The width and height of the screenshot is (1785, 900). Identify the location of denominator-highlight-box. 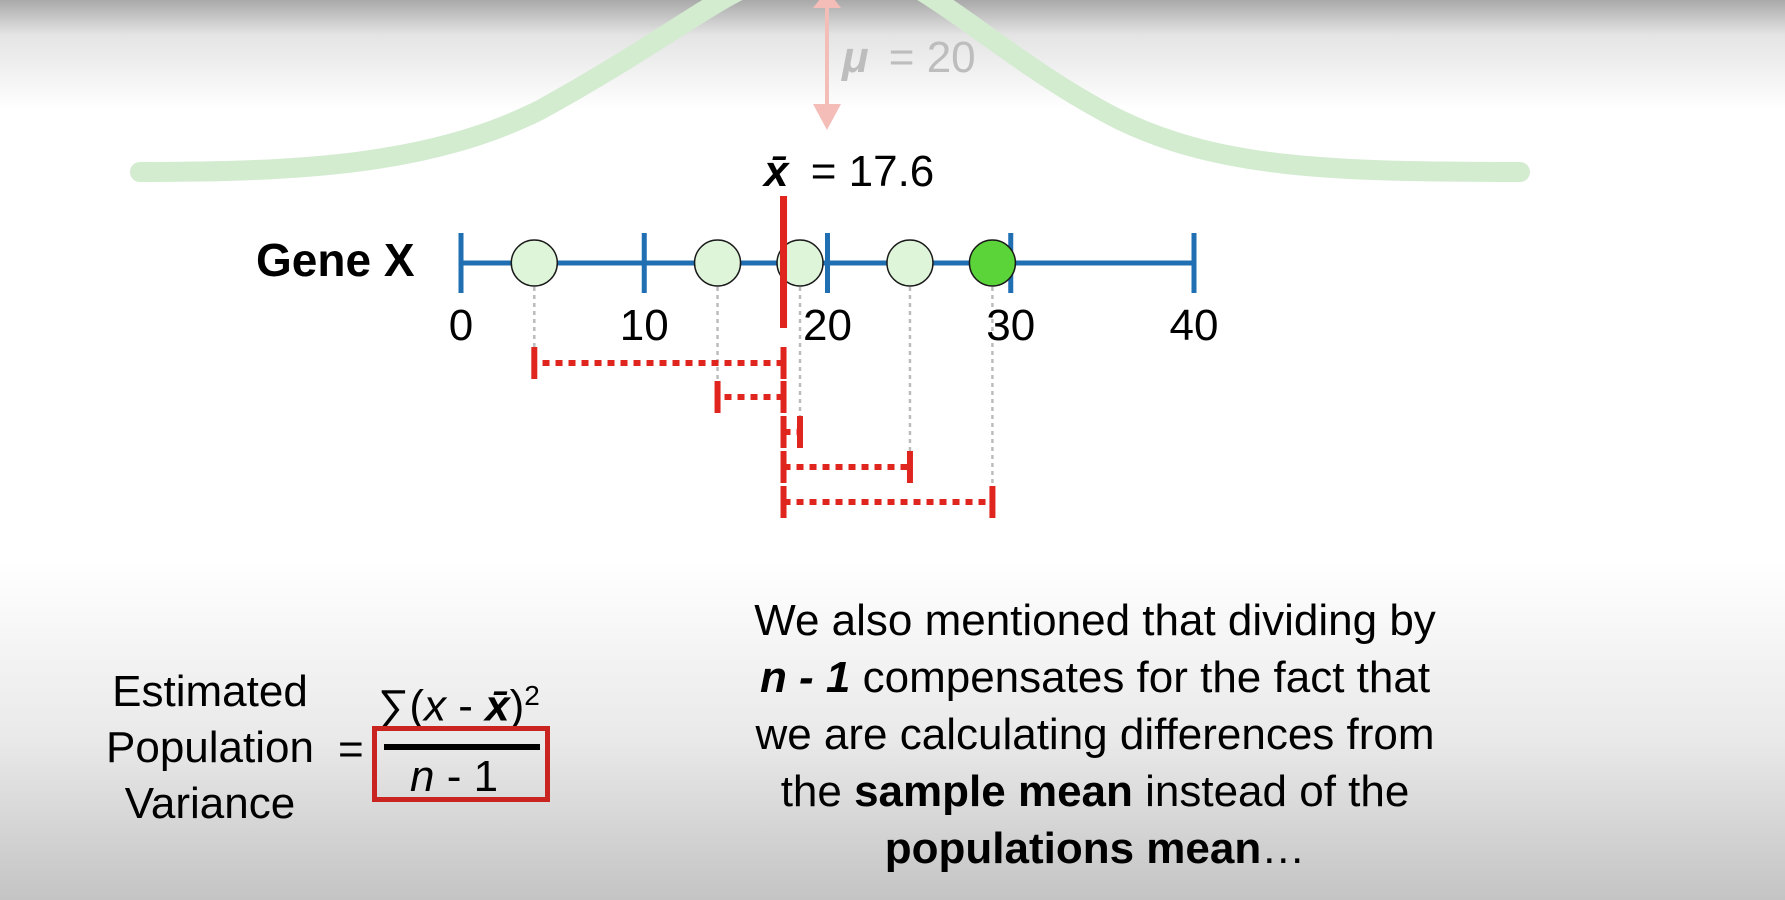
(461, 764).